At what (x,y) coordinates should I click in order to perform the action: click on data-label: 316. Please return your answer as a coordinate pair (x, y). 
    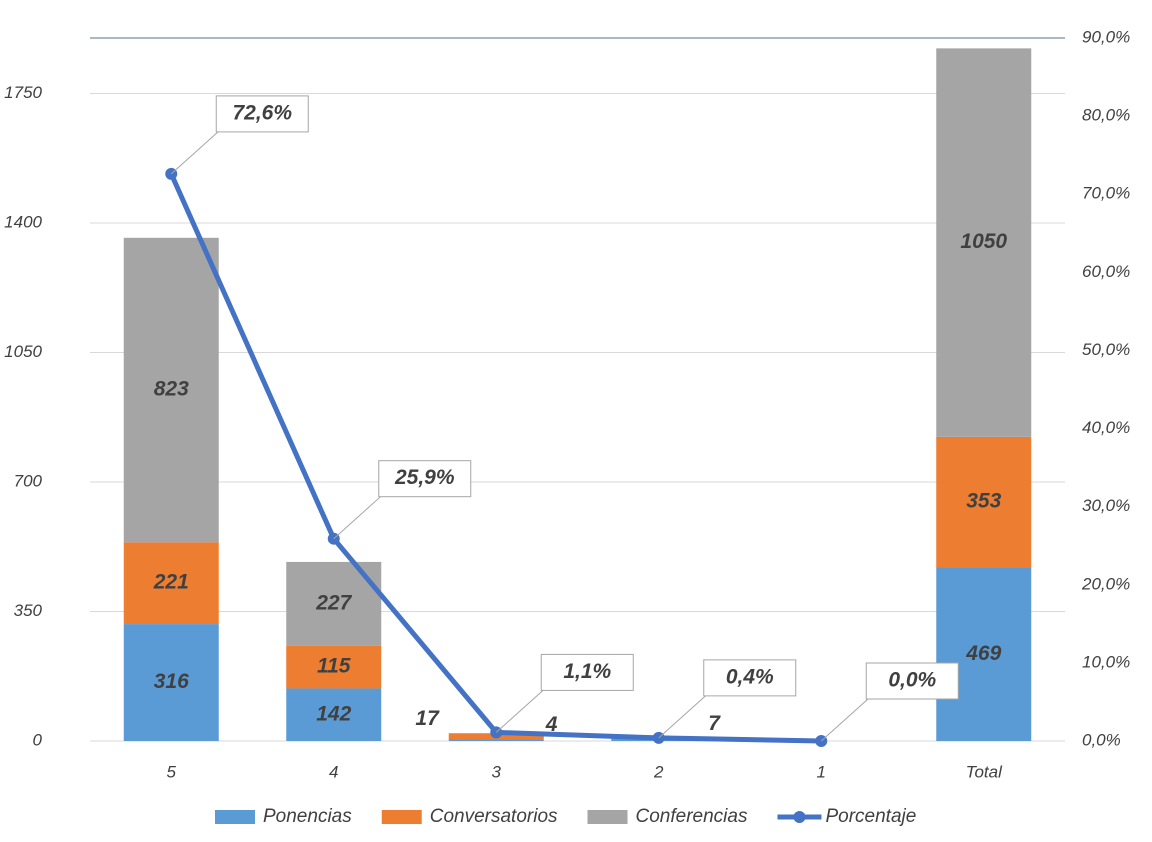
    Looking at the image, I should click on (171, 681).